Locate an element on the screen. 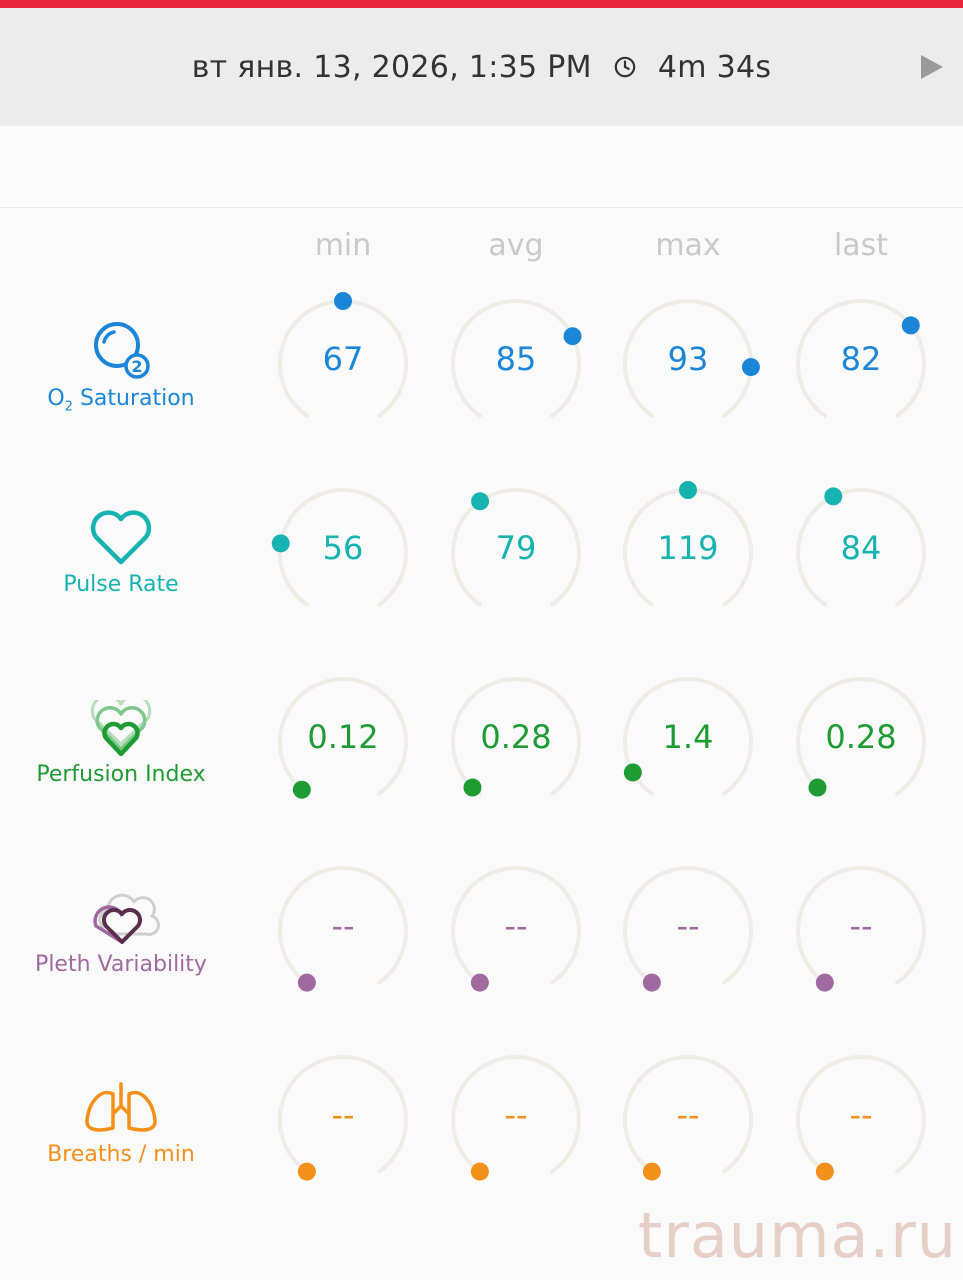 This screenshot has height=1280, width=963. gauge-value: 84 is located at coordinates (861, 548).